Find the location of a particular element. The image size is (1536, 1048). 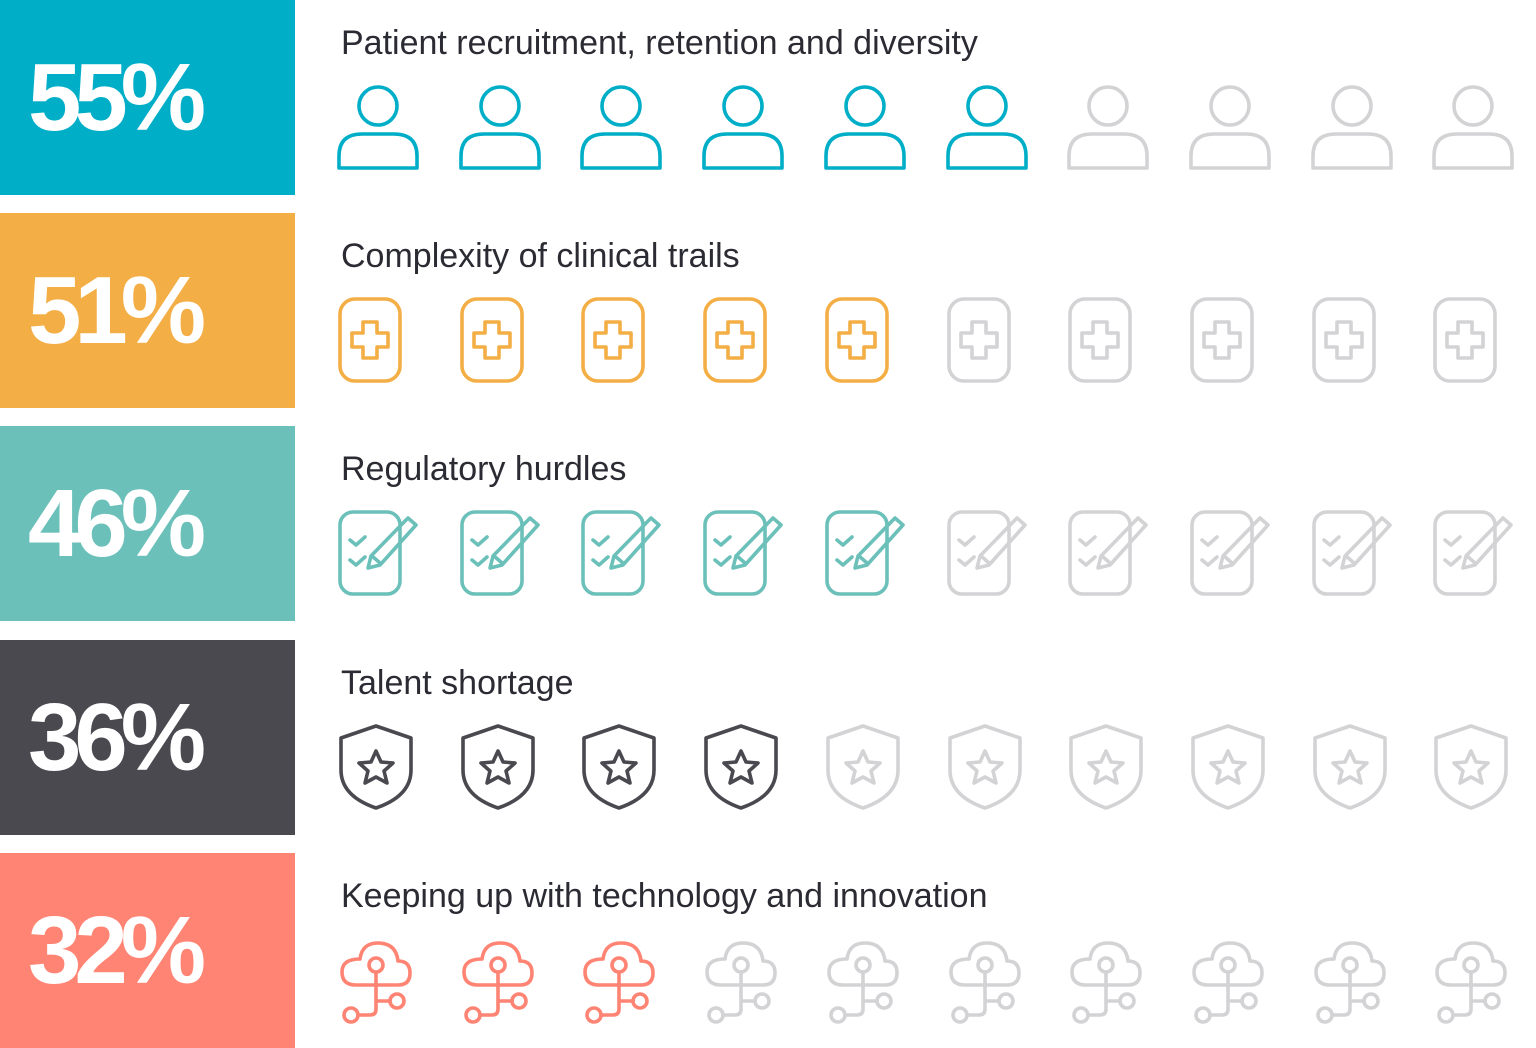

percent-block: 51% is located at coordinates (147, 310).